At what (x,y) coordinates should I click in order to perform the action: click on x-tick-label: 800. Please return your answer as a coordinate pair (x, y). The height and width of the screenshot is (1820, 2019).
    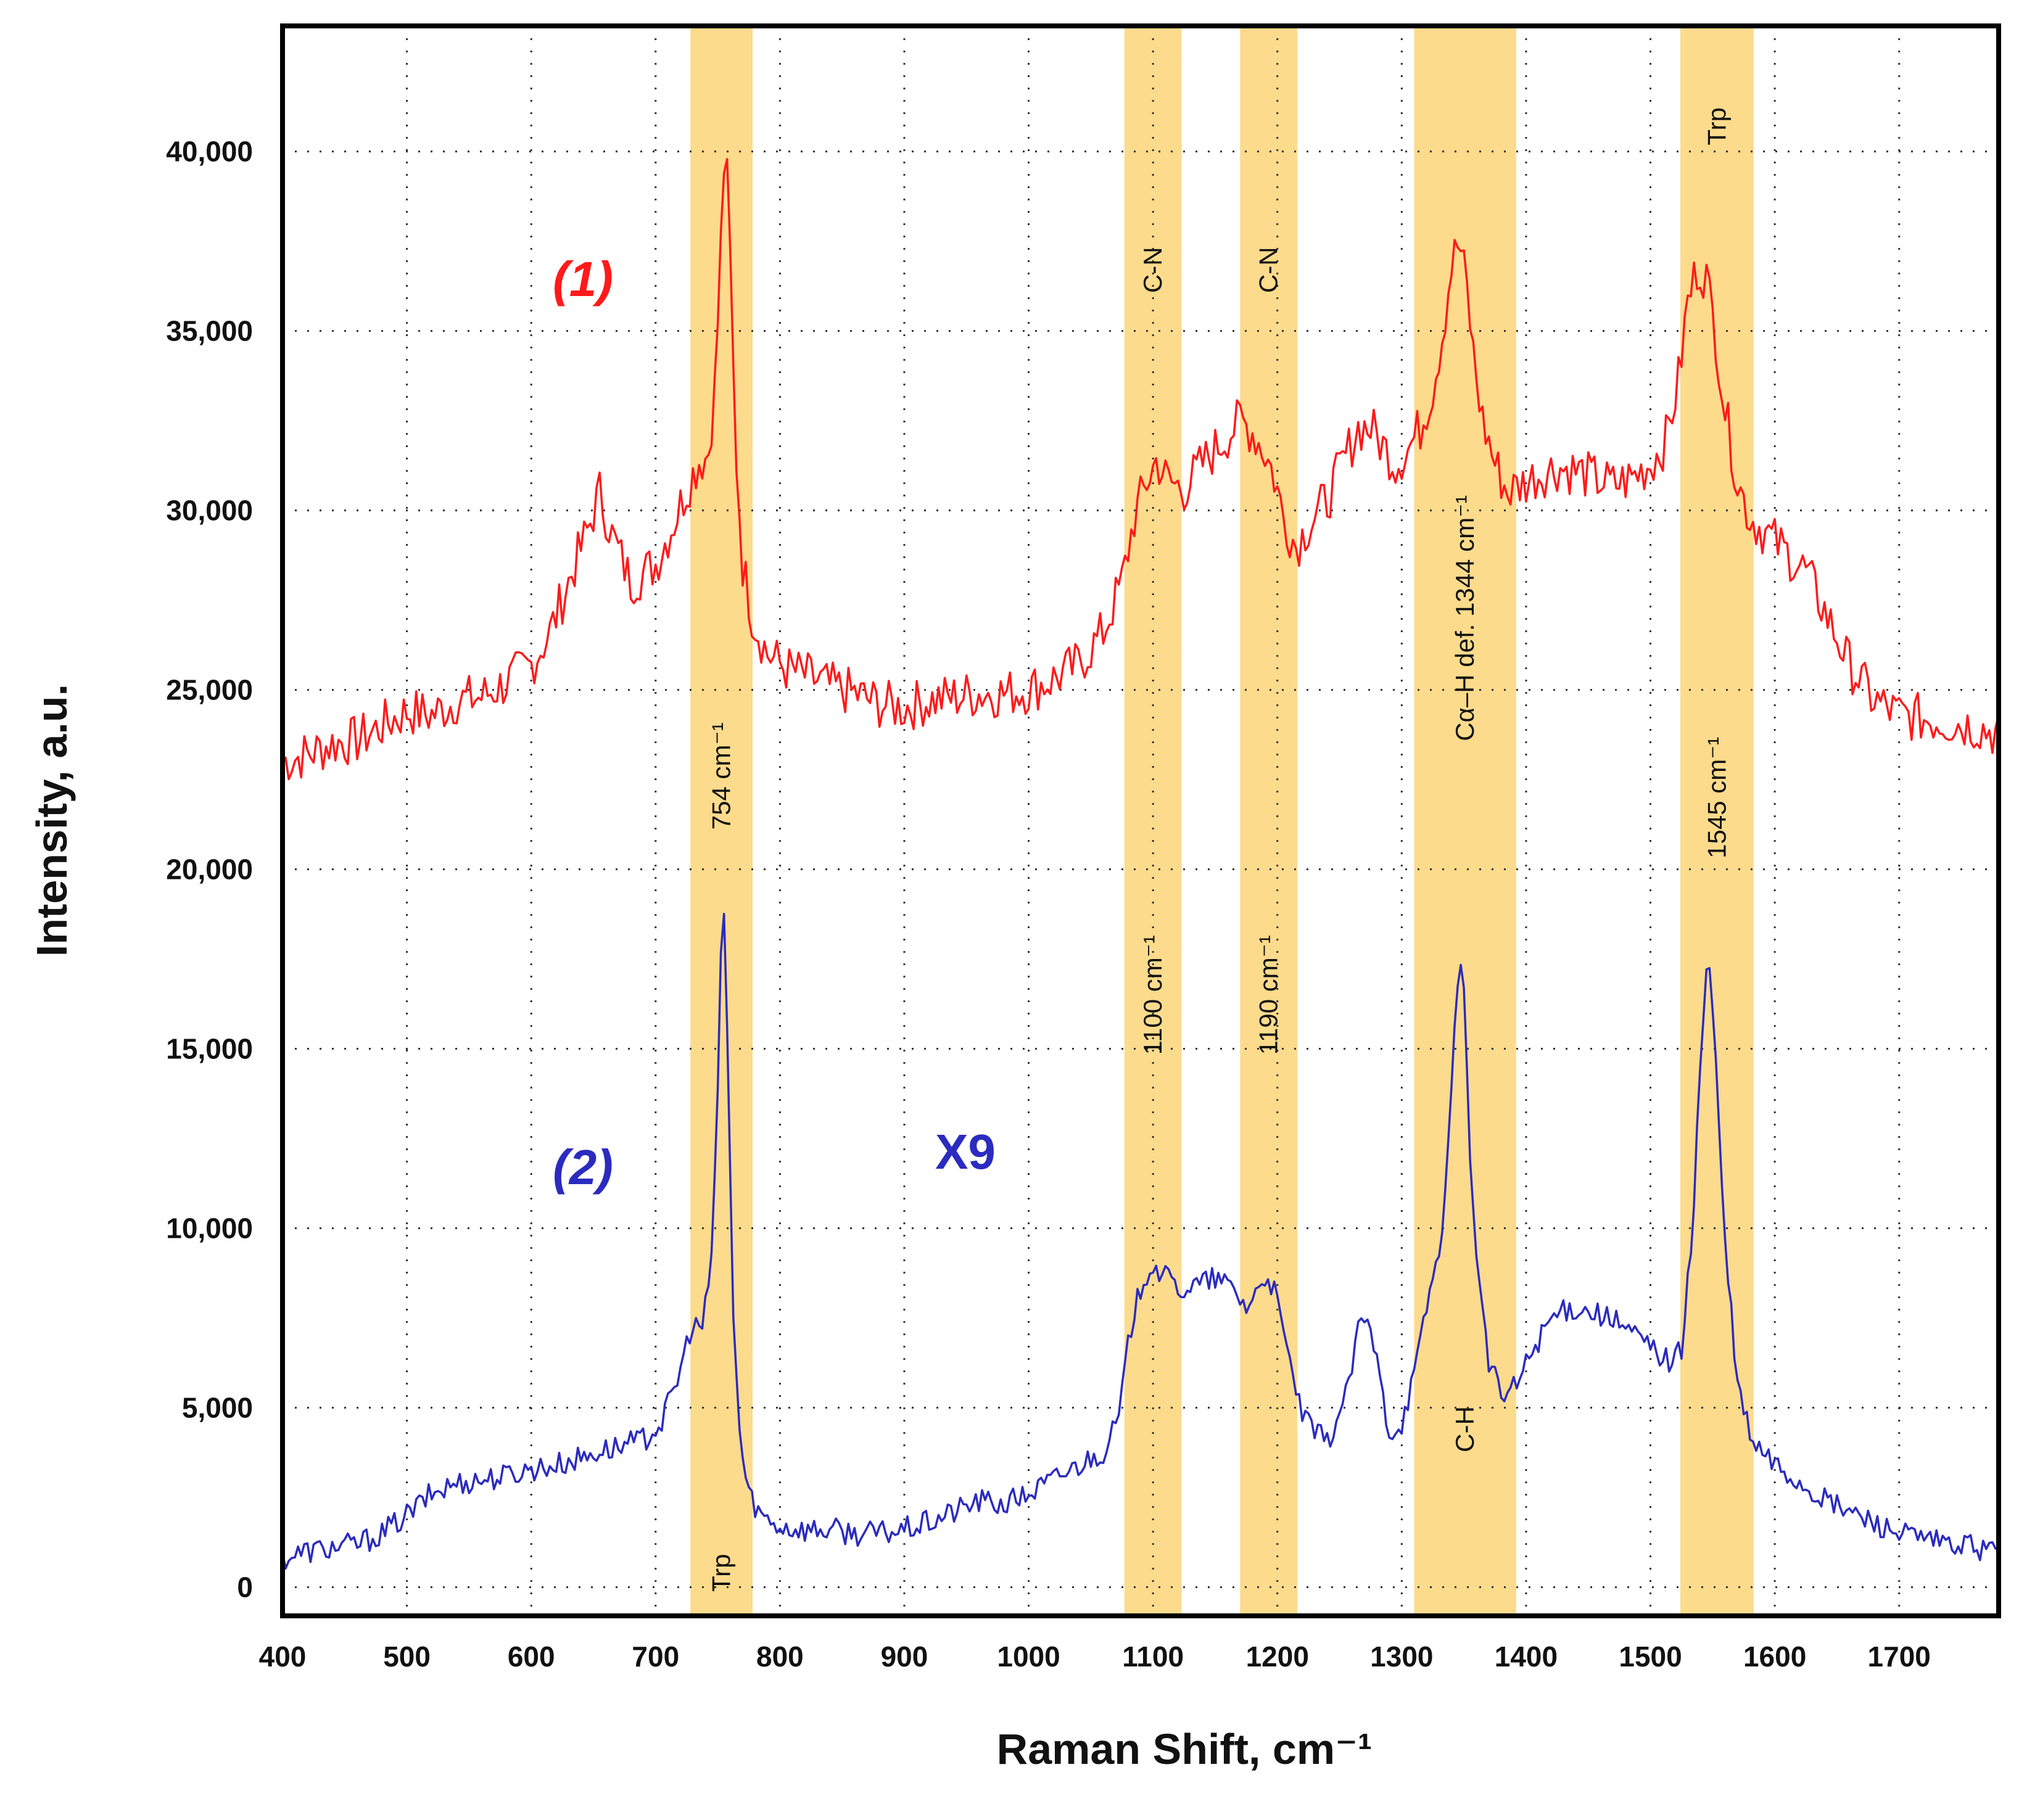
    Looking at the image, I should click on (780, 1657).